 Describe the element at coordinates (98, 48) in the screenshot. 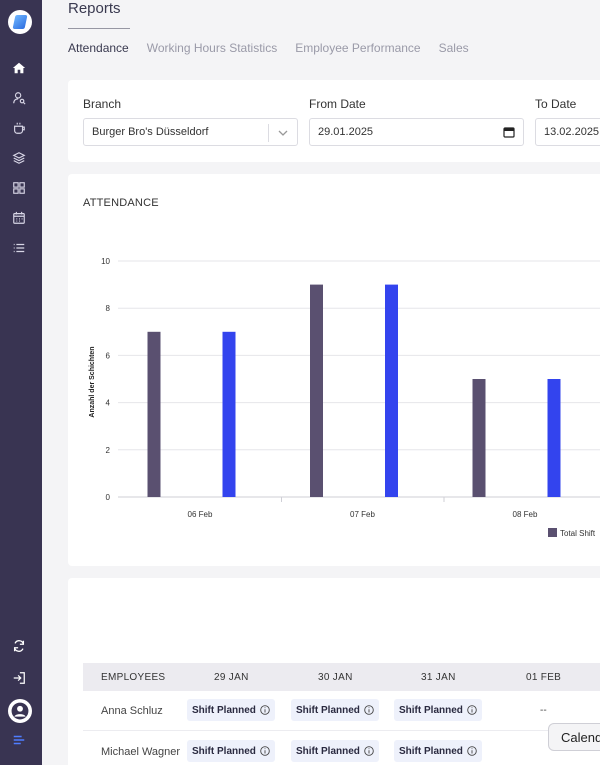

I see `tab-attendance: Attendance` at that location.